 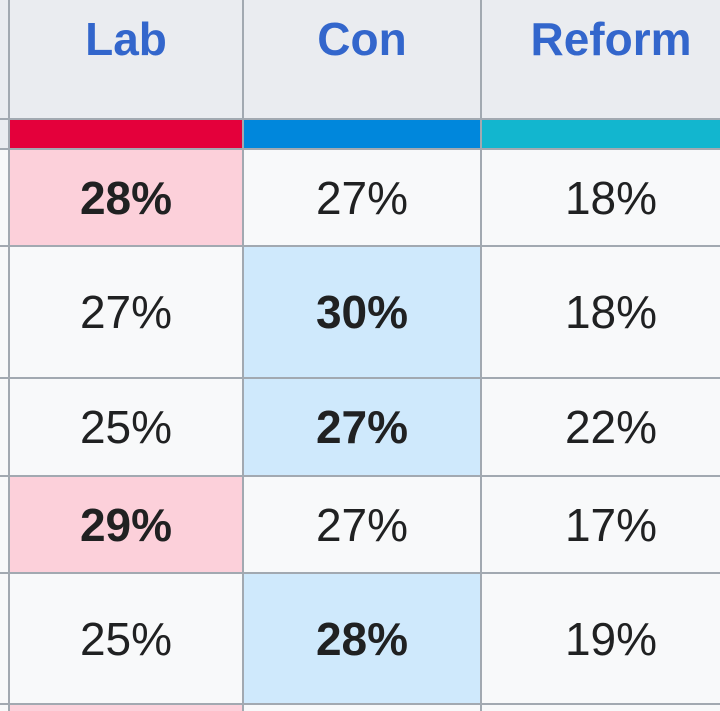 What do you see at coordinates (4, 59) in the screenshot?
I see `header-cell` at bounding box center [4, 59].